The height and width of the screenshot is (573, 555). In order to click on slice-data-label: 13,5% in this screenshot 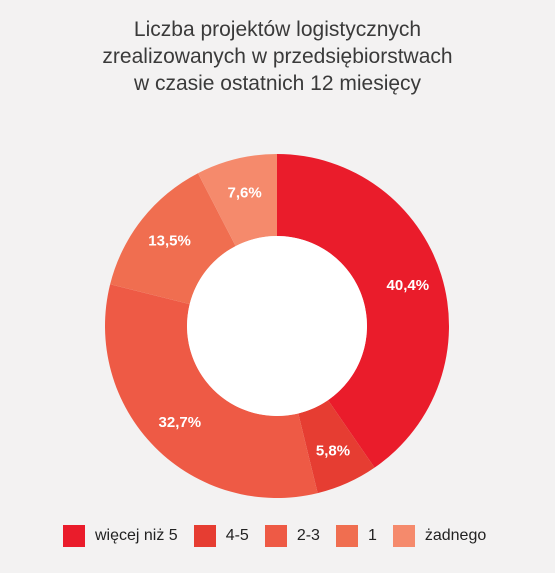, I will do `click(169, 241)`.